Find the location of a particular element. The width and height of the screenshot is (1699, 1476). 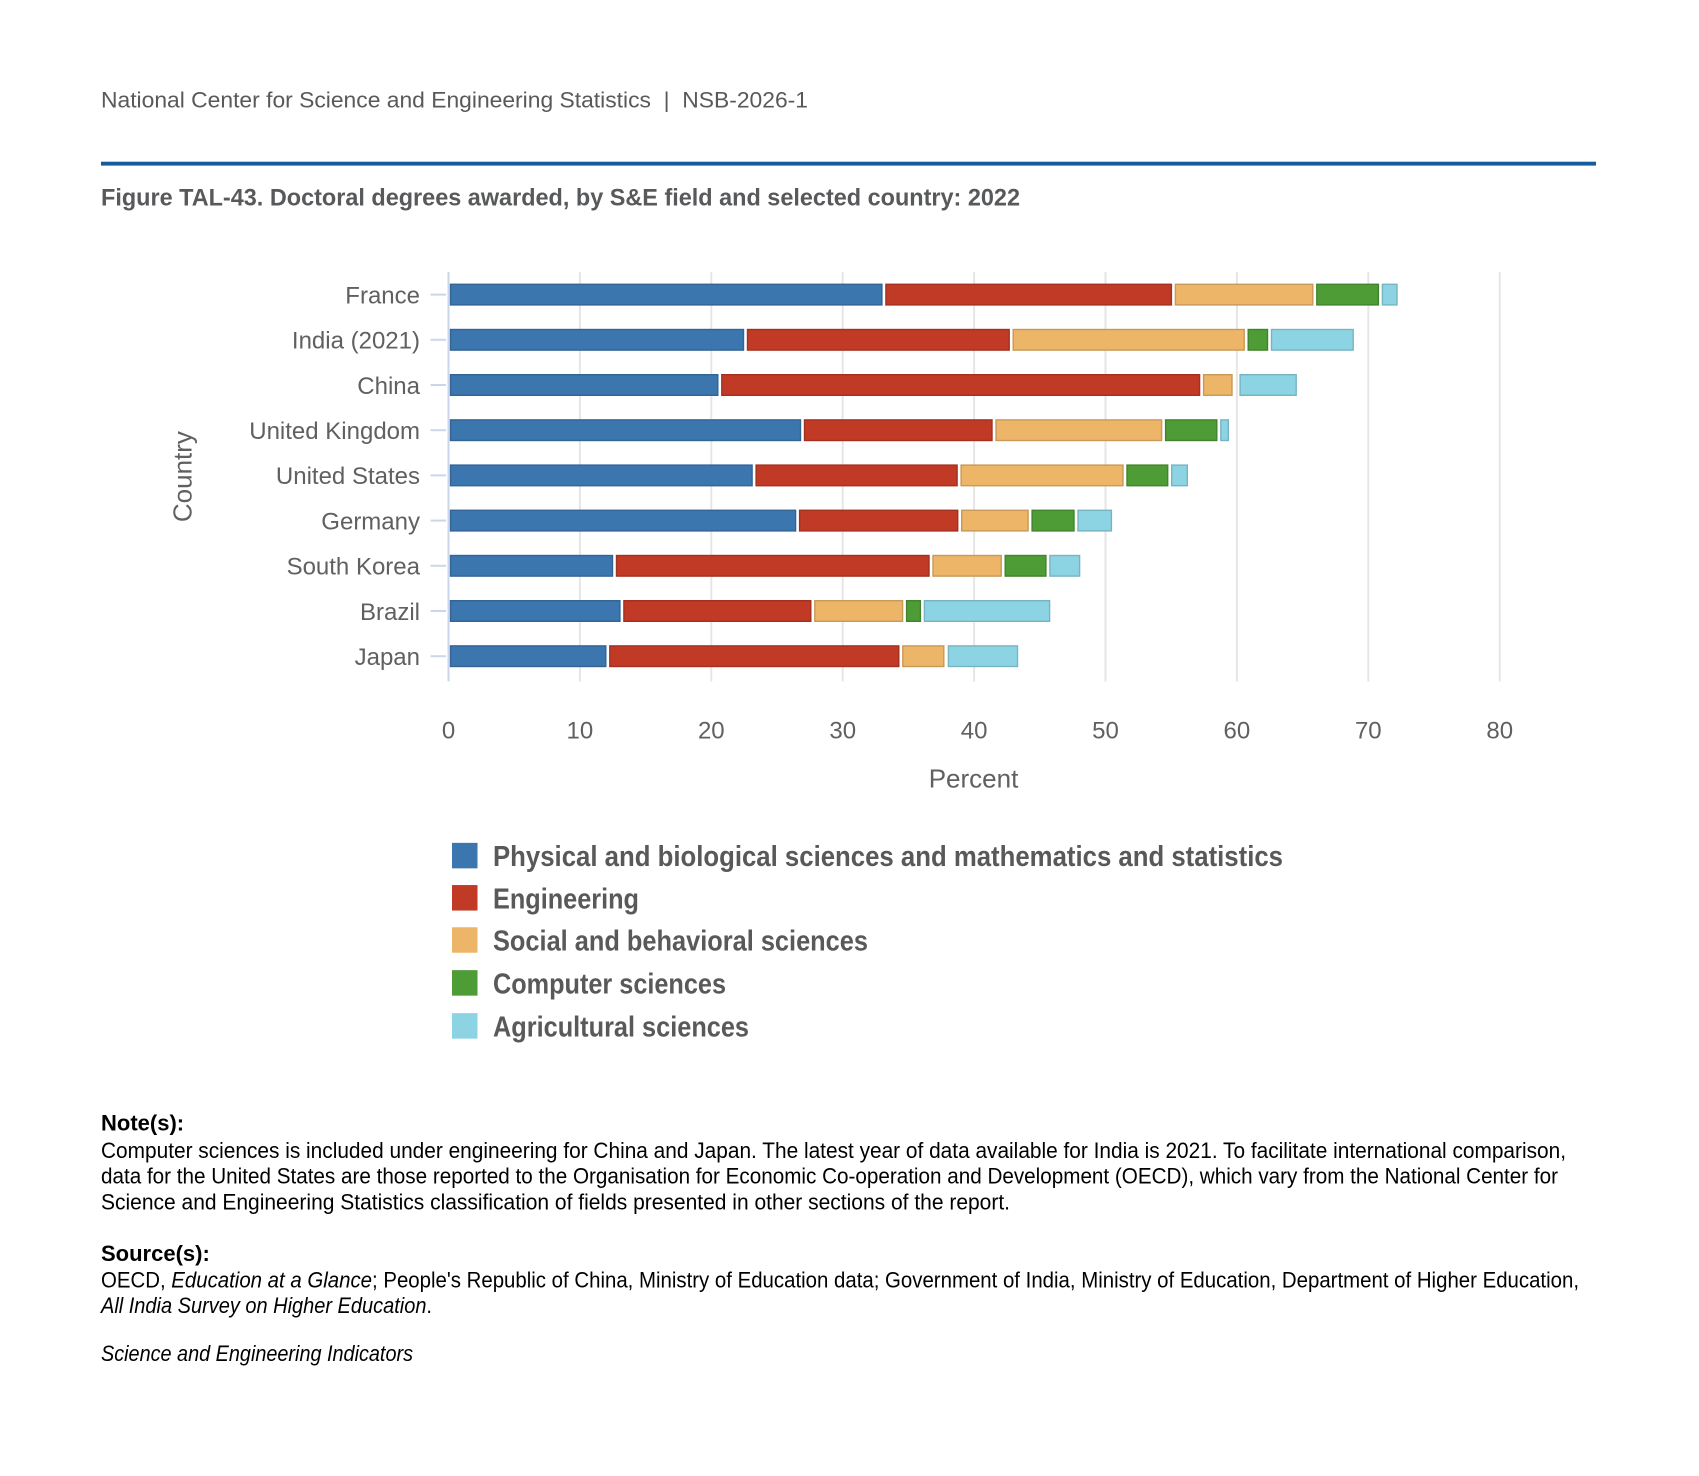

svg-text: 10 is located at coordinates (580, 730).